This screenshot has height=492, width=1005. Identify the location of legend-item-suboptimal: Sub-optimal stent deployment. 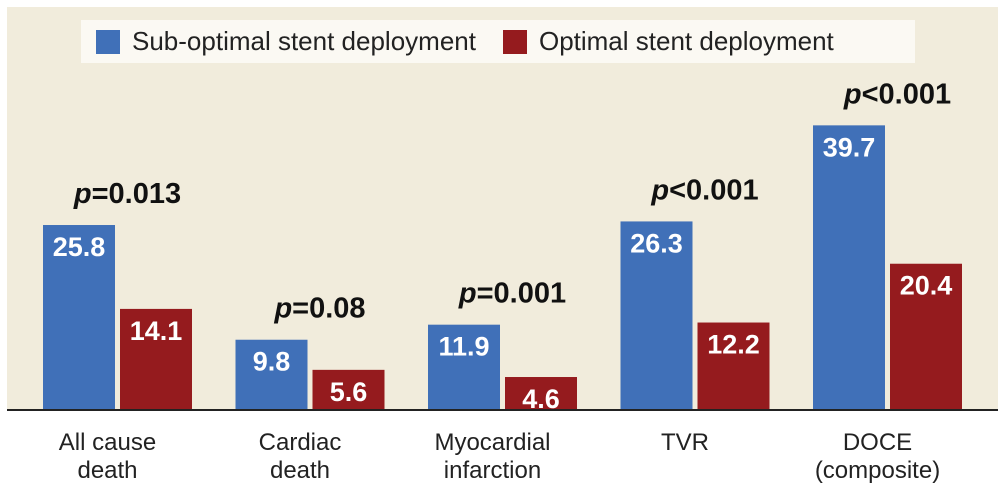
(278, 41).